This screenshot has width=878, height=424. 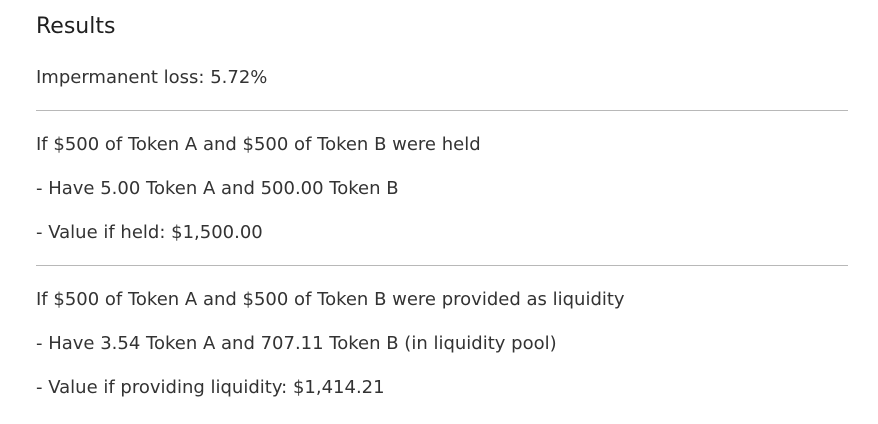 What do you see at coordinates (152, 77) in the screenshot?
I see `impermanent-loss-text: Impermanent loss: 5.72%` at bounding box center [152, 77].